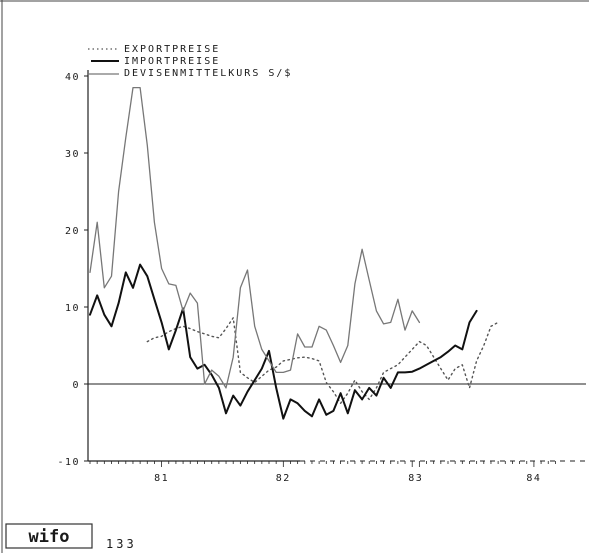  What do you see at coordinates (76, 385) in the screenshot?
I see `y-tick-label: 0` at bounding box center [76, 385].